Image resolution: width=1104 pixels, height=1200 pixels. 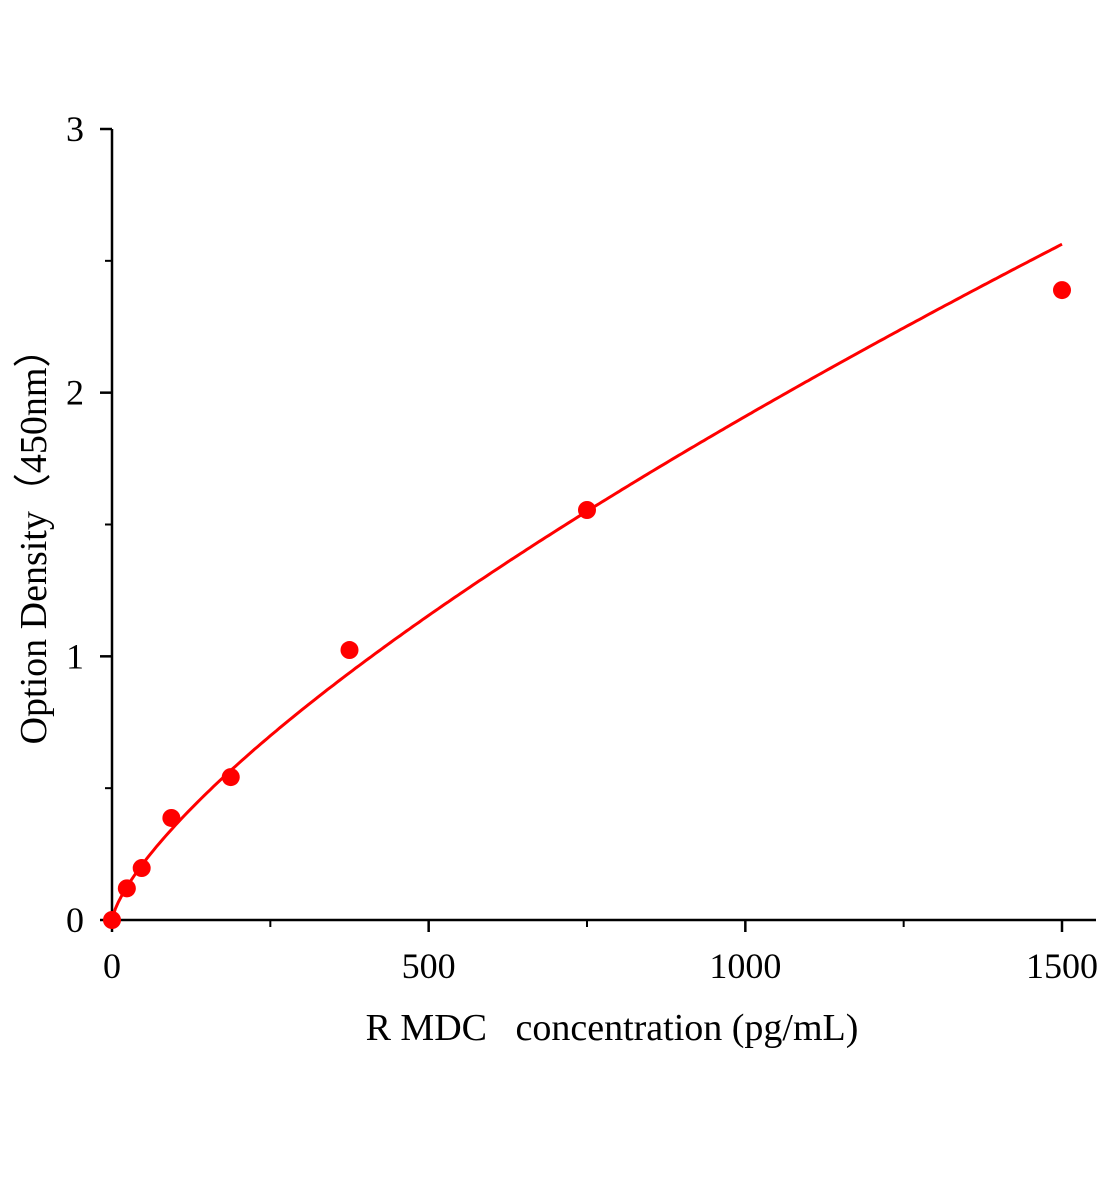 I want to click on x-tick-label: 500, so click(x=429, y=966).